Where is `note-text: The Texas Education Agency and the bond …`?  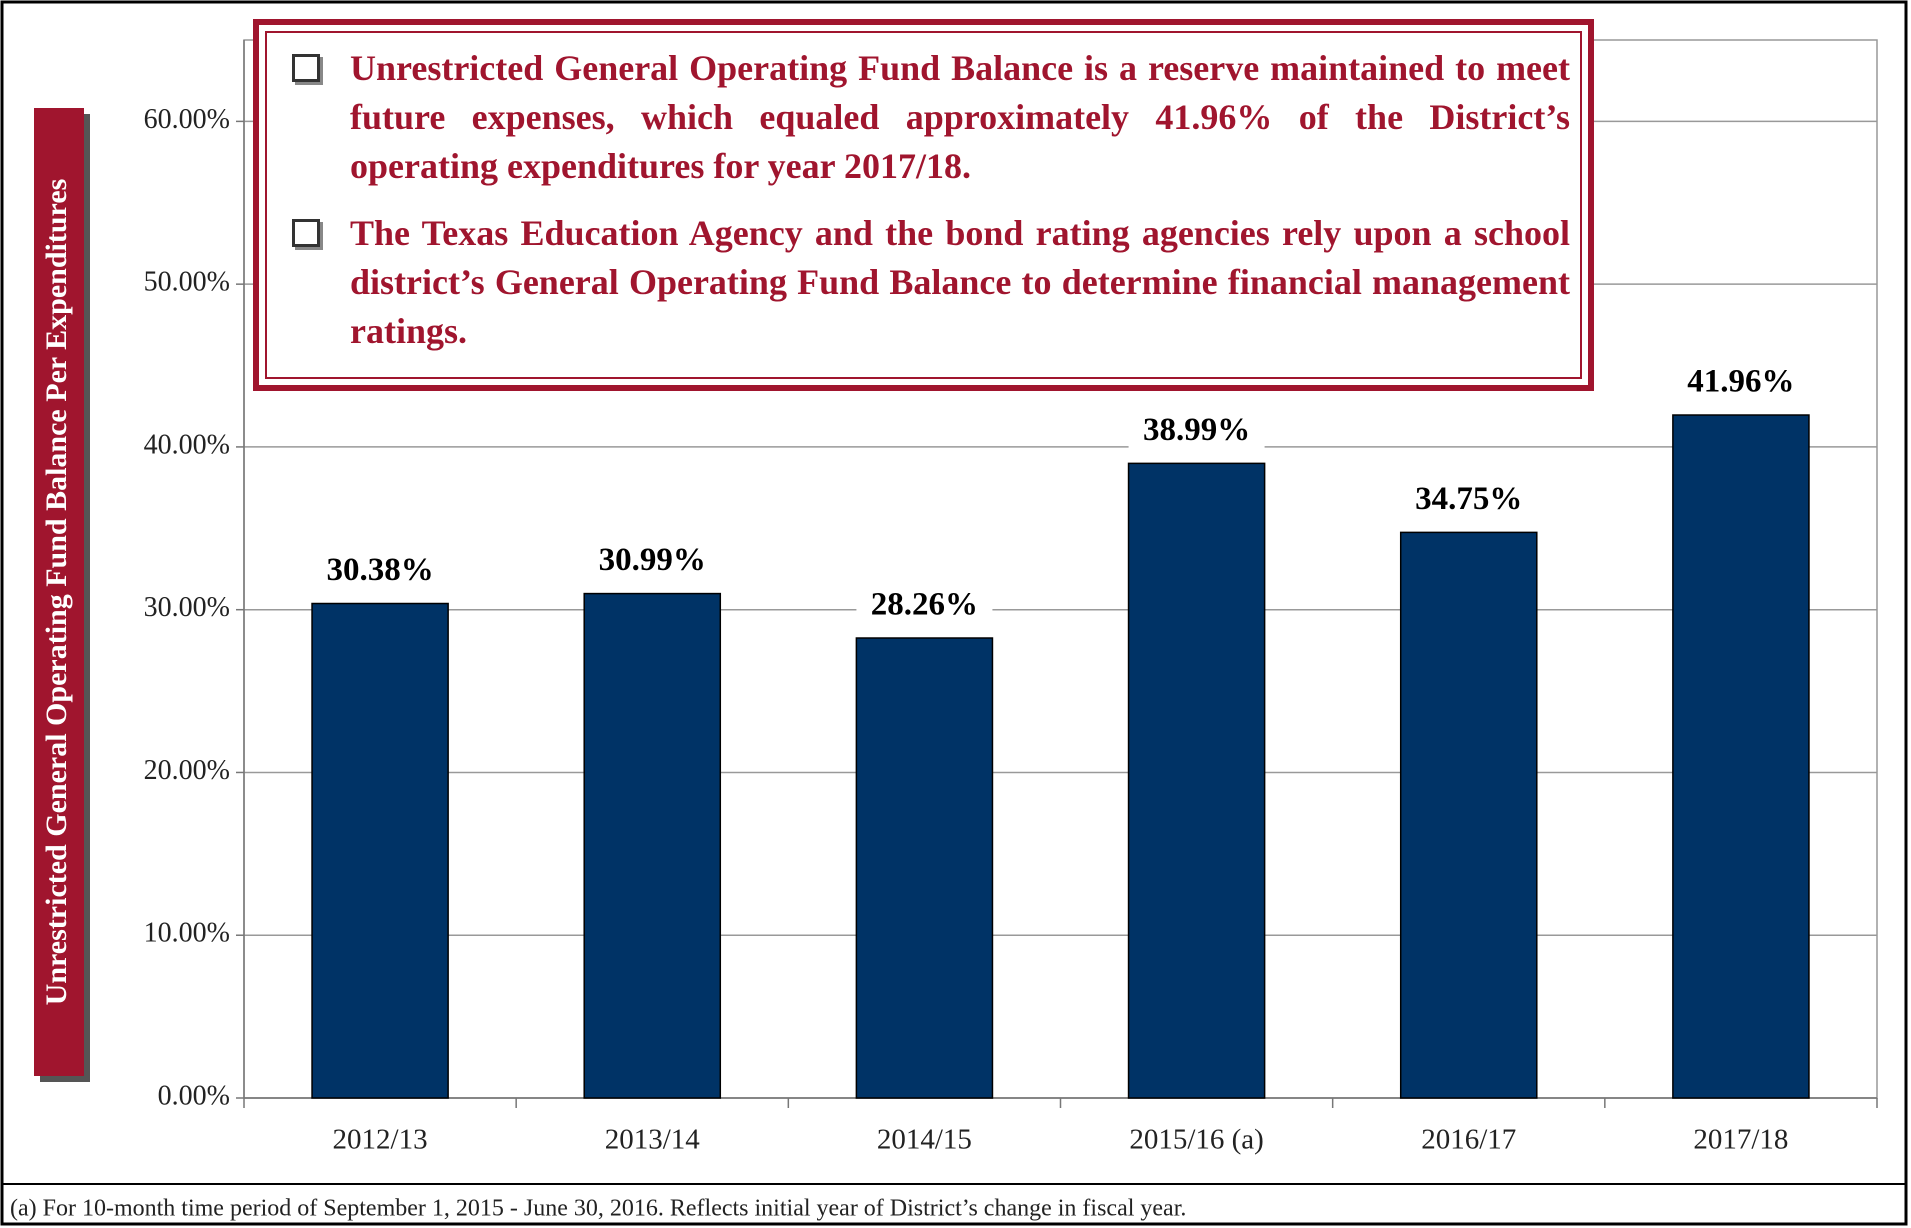
note-text: The Texas Education Agency and the bond … is located at coordinates (960, 282).